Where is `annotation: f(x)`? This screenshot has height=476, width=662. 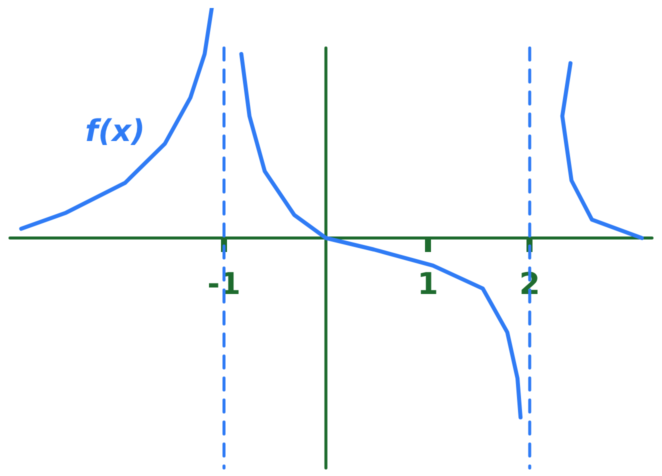
annotation: f(x) is located at coordinates (115, 131).